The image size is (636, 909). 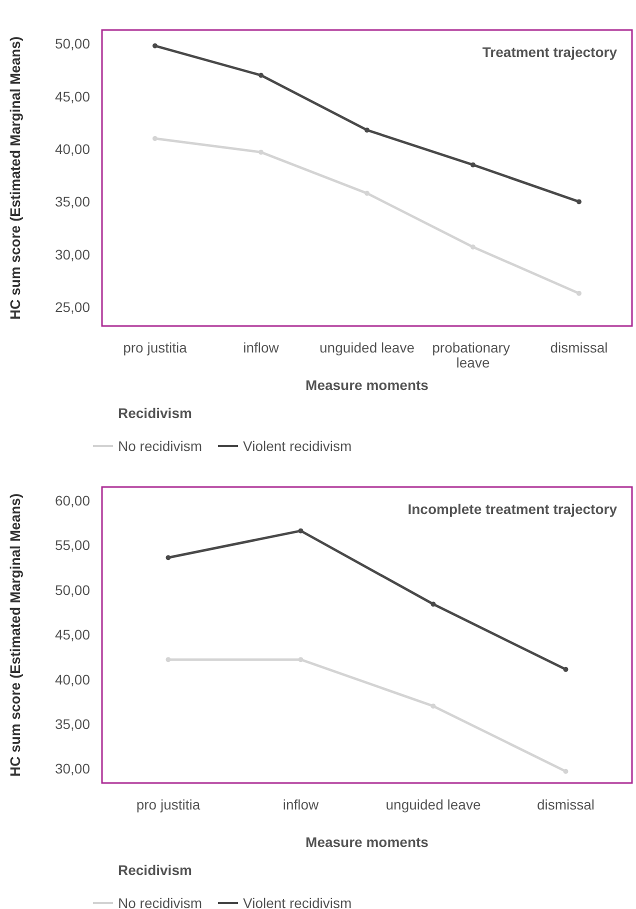 I want to click on text: Incomplete treatment trajectory, so click(x=513, y=509).